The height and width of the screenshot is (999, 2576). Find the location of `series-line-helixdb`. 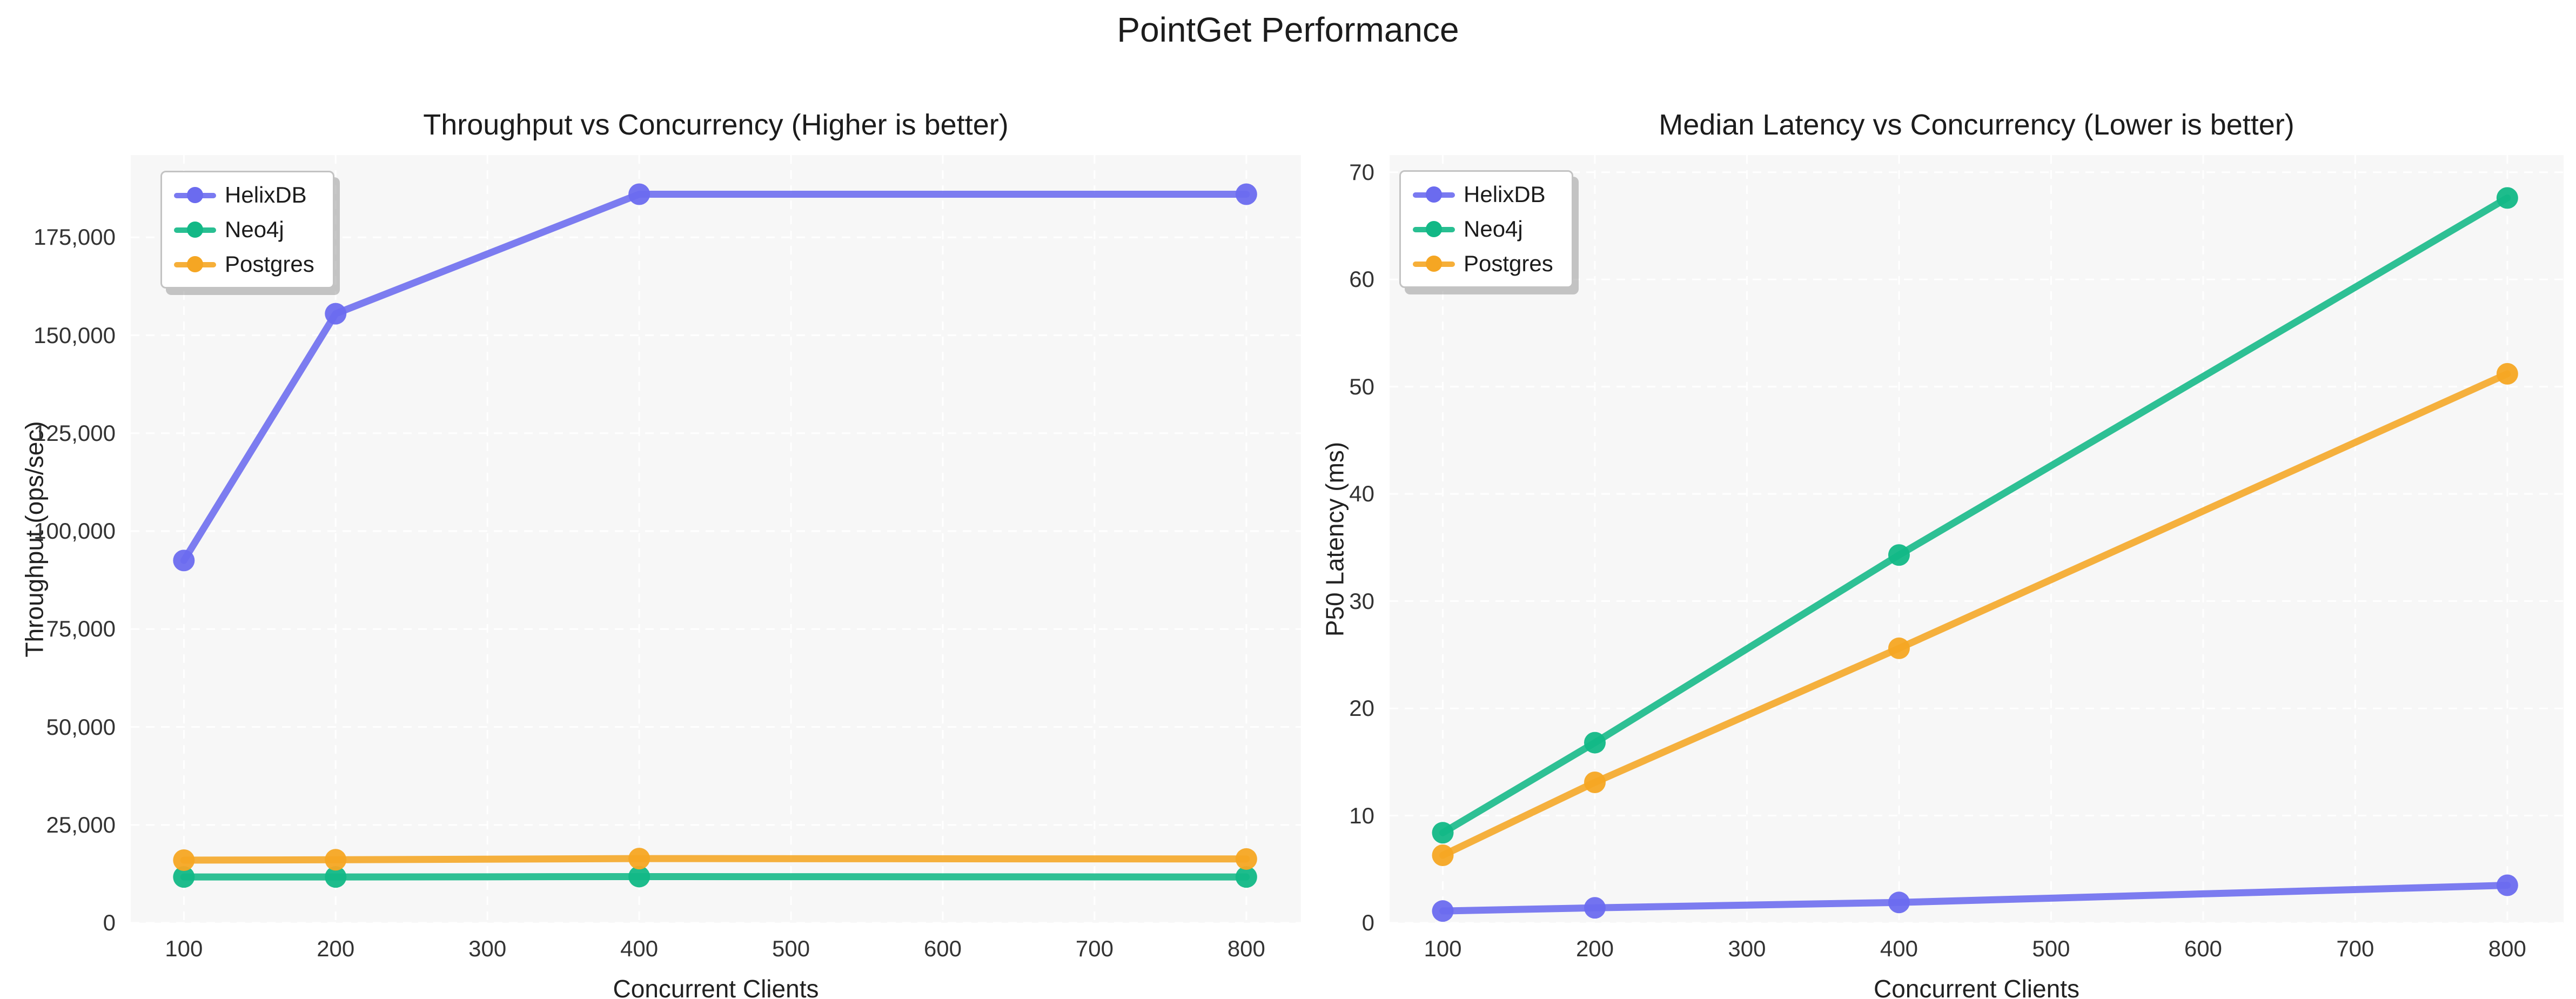

series-line-helixdb is located at coordinates (1975, 898).